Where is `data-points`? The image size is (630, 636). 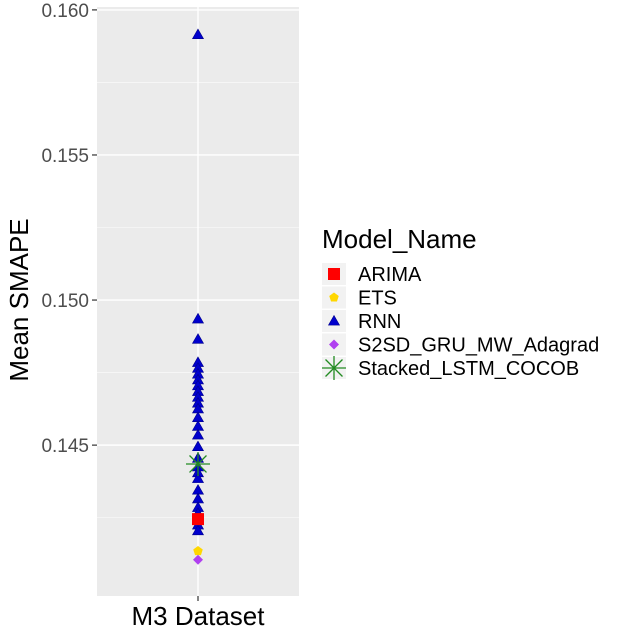
data-points is located at coordinates (198, 296).